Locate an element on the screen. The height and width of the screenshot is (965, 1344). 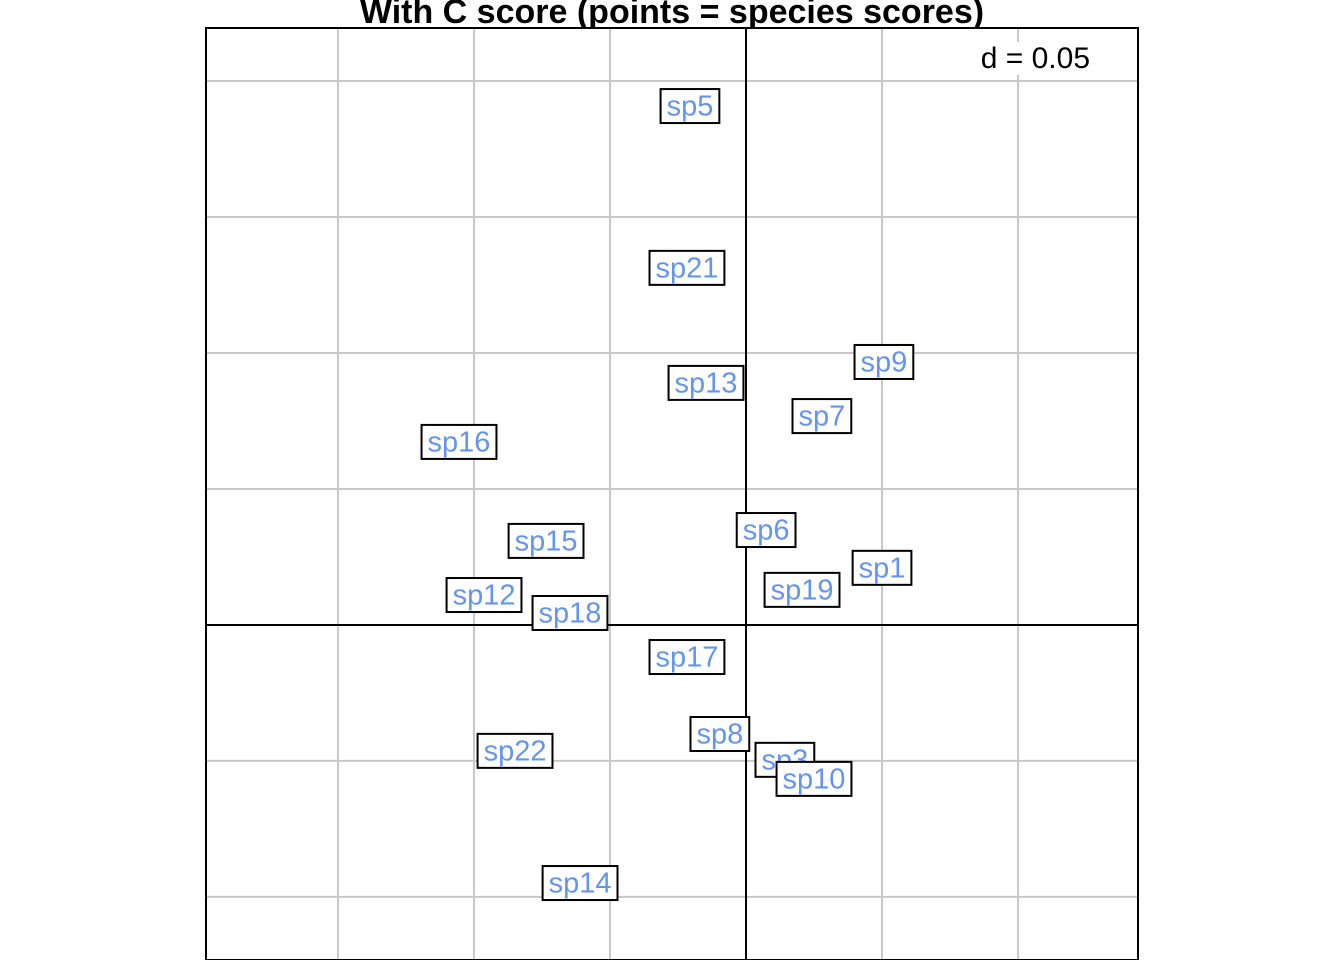
point-label: sp22 is located at coordinates (515, 752).